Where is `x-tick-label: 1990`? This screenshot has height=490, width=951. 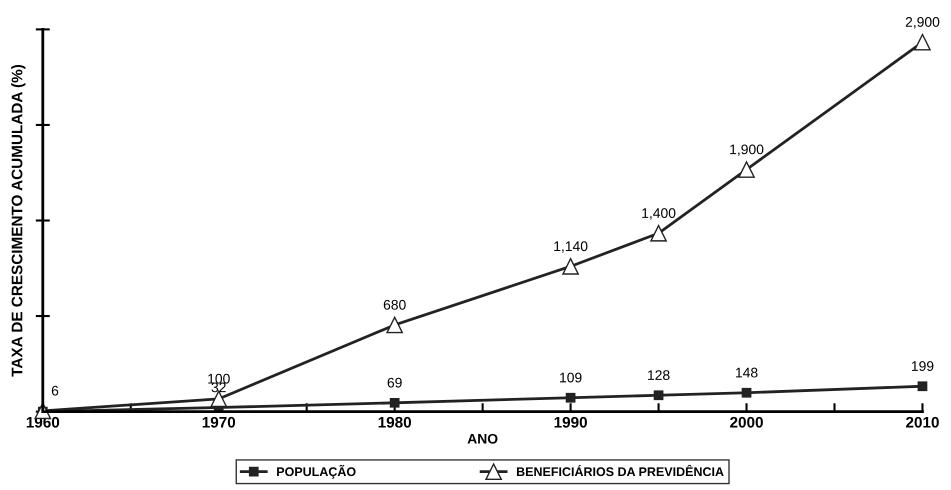 x-tick-label: 1990 is located at coordinates (570, 422).